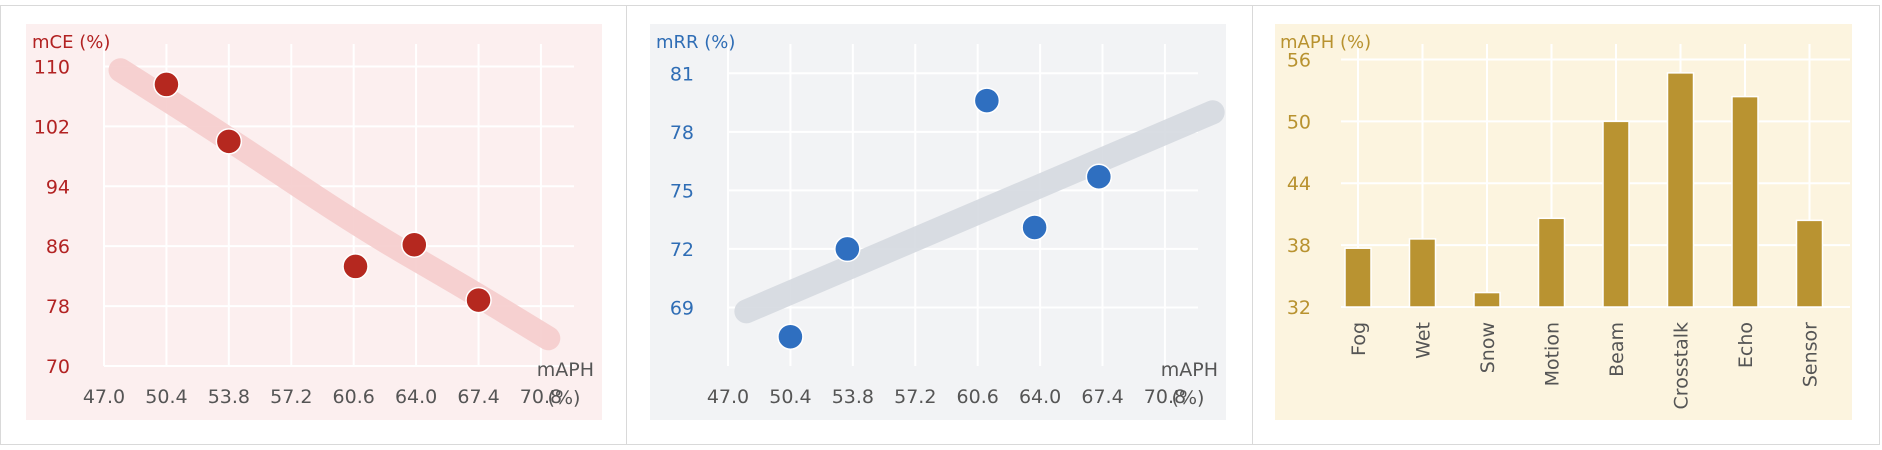 This screenshot has height=450, width=1882. I want to click on y-tick-label: 69, so click(682, 308).